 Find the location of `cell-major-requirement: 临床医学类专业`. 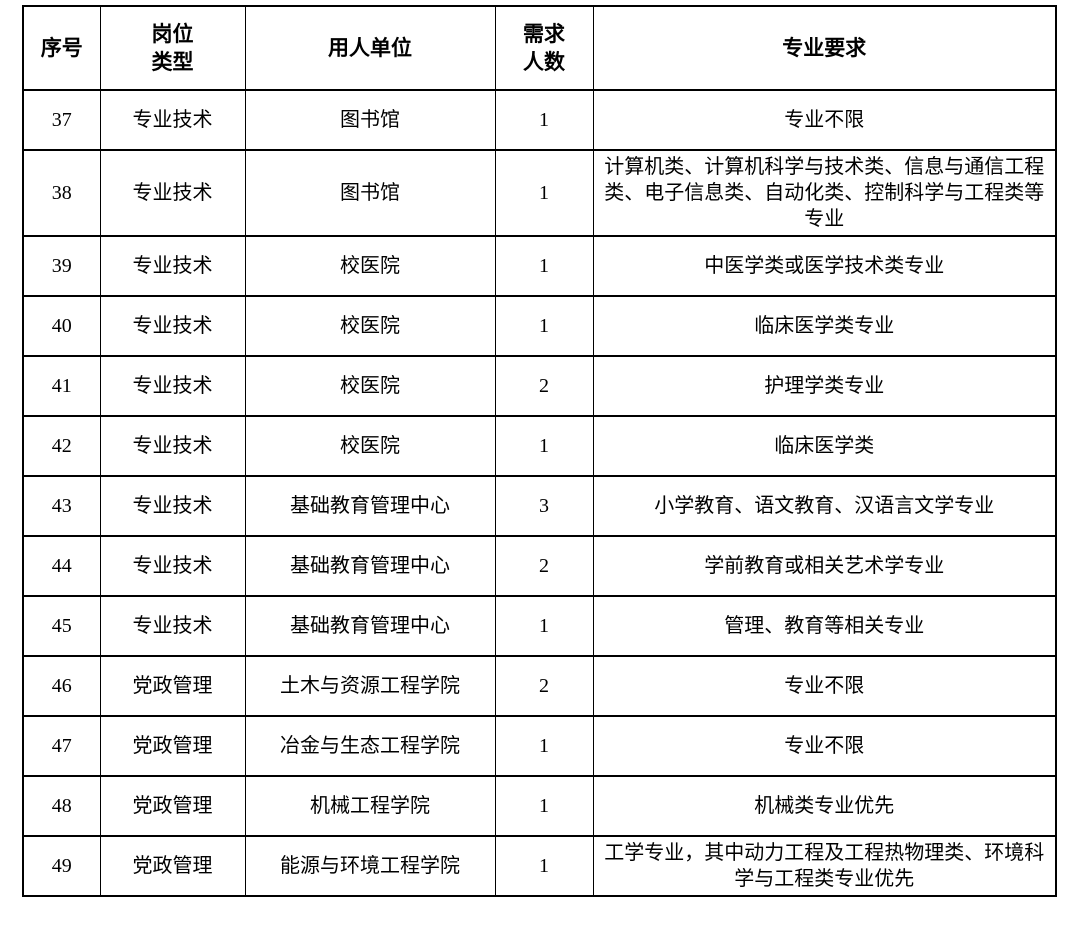

cell-major-requirement: 临床医学类专业 is located at coordinates (824, 326).